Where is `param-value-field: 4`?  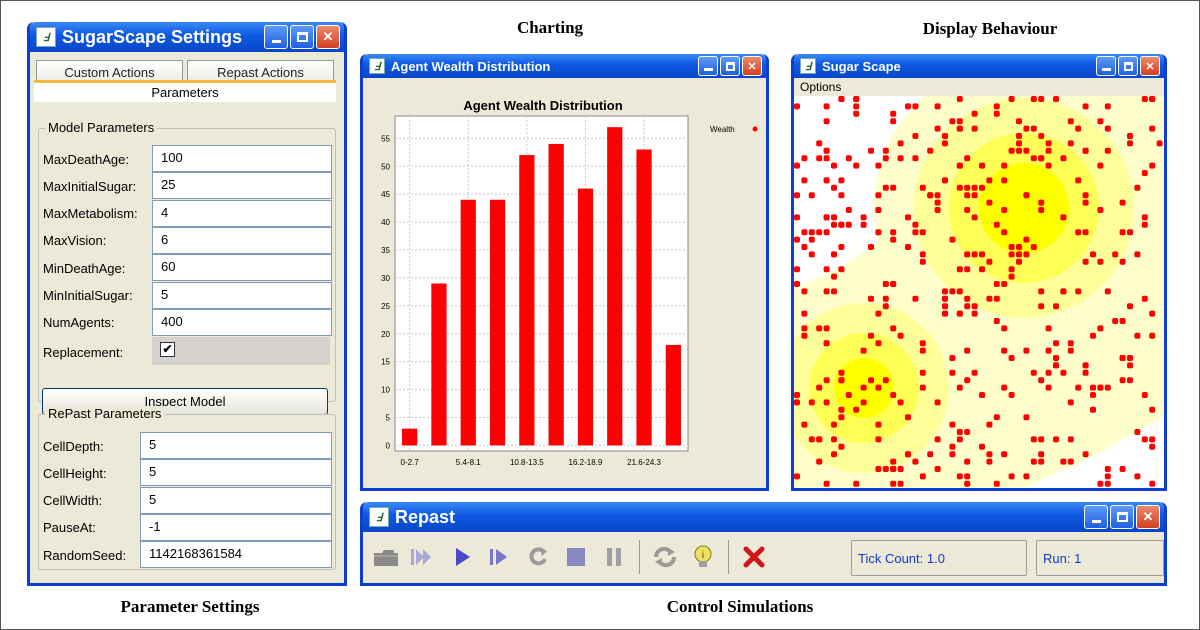 param-value-field: 4 is located at coordinates (242, 213).